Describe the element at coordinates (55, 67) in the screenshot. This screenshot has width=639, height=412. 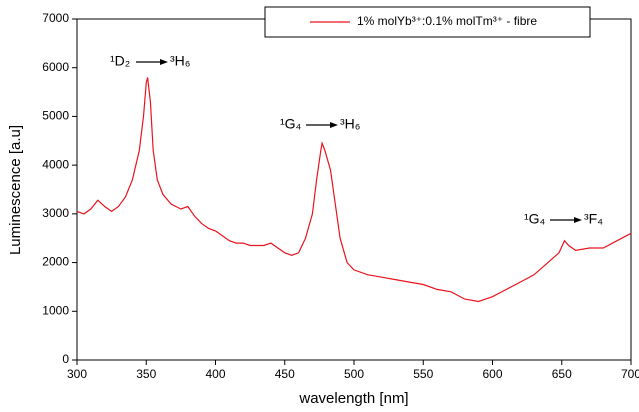
I see `y-tick-label: 6000` at that location.